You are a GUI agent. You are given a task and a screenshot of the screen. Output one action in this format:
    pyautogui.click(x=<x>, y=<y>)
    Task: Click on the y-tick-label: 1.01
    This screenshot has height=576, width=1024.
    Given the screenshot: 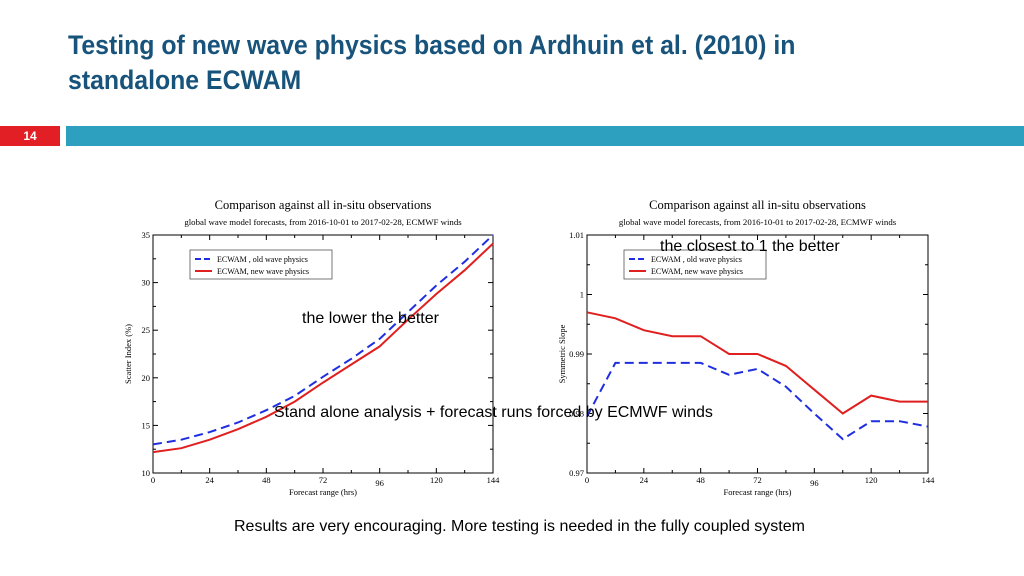 What is the action you would take?
    pyautogui.click(x=576, y=235)
    